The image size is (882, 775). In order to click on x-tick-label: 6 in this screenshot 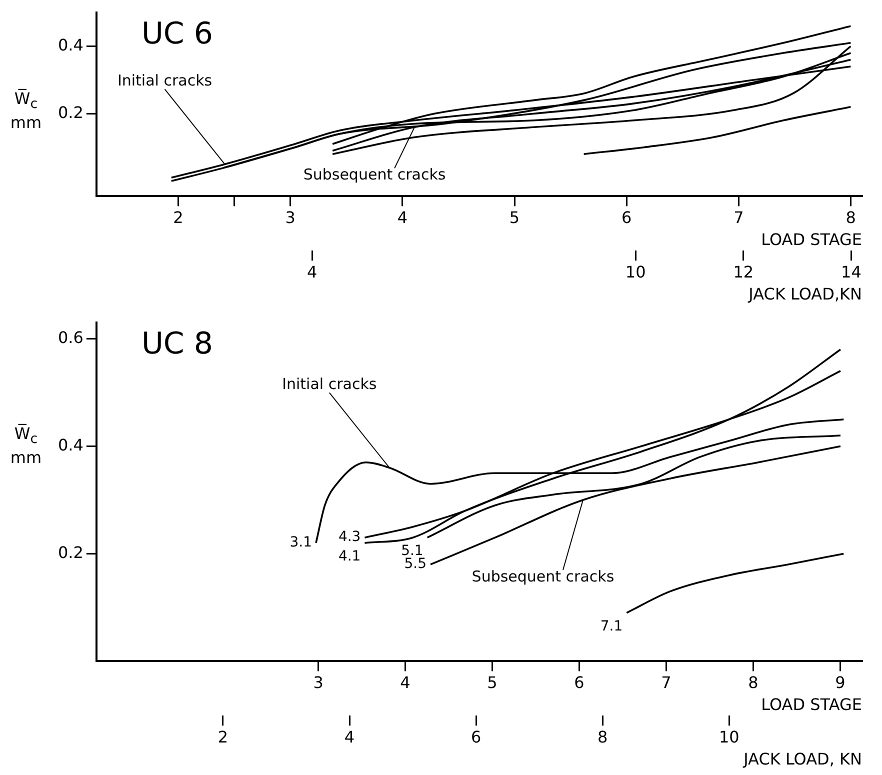, I will do `click(476, 736)`.